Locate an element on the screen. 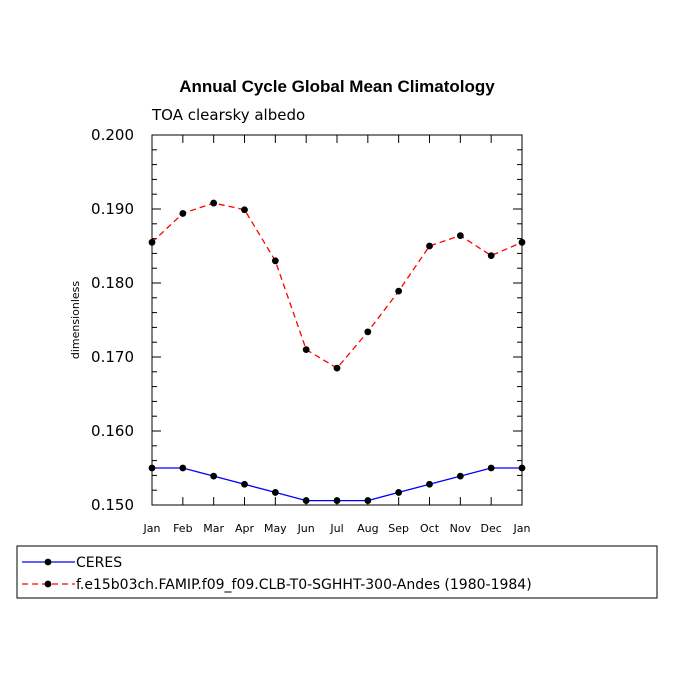 The image size is (675, 675). legend-label-ceres: CERES is located at coordinates (99, 563).